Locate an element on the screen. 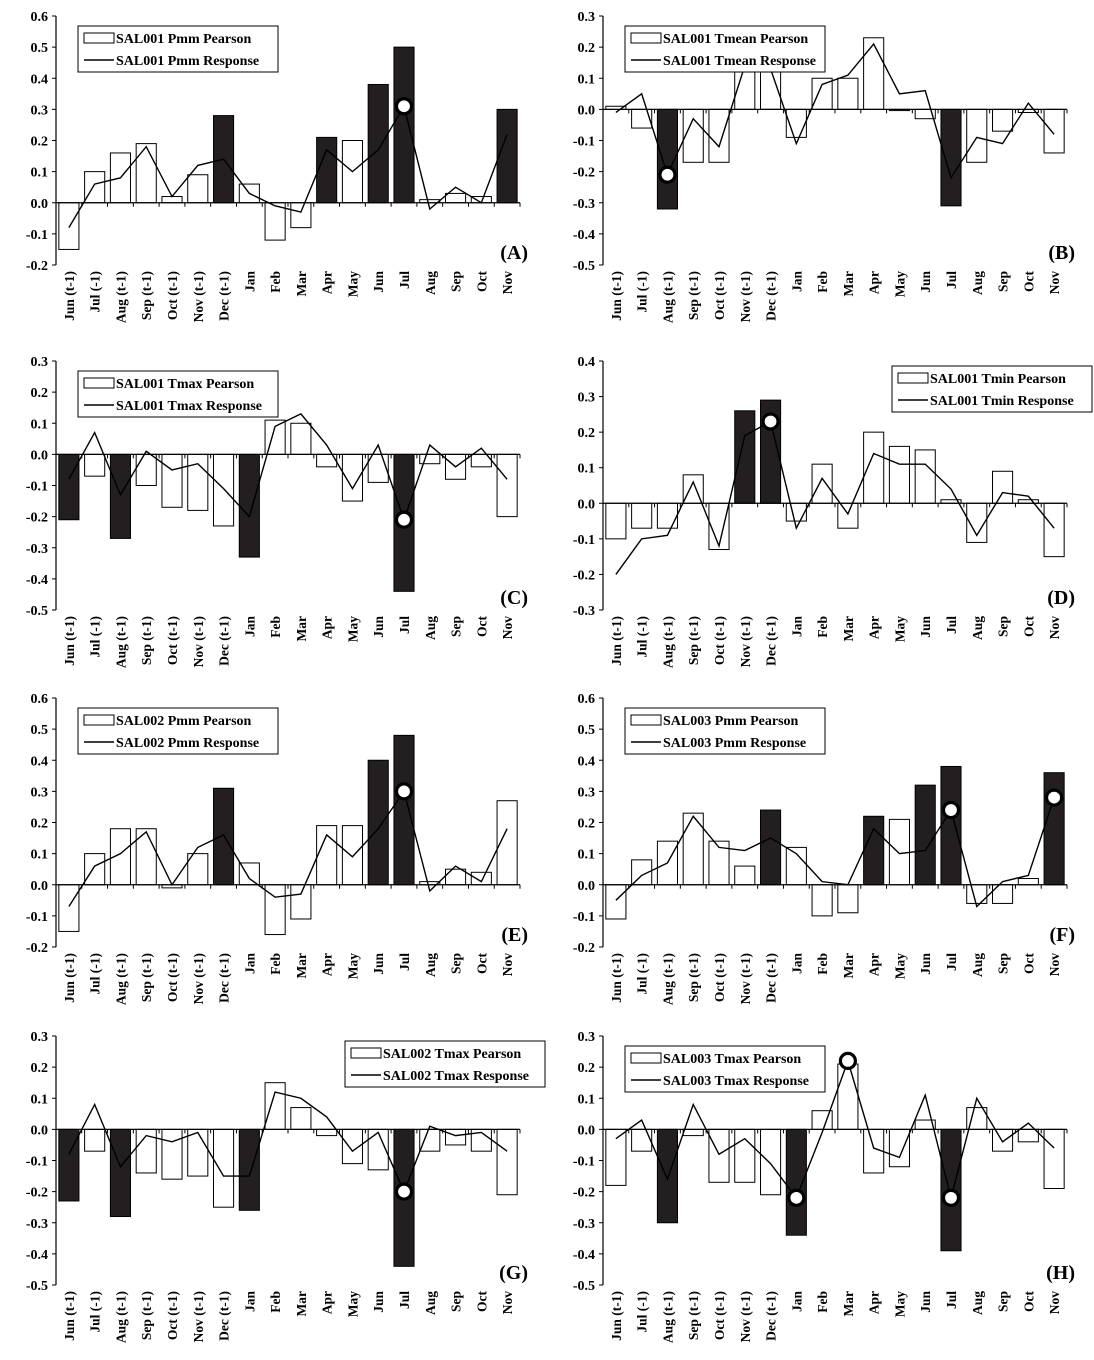 The width and height of the screenshot is (1094, 1360). x-tick-label: Jan is located at coordinates (249, 282).